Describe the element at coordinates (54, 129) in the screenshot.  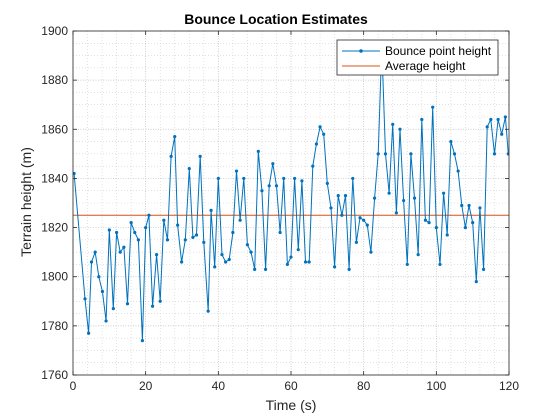
I see `y-tick-label: 1860` at that location.